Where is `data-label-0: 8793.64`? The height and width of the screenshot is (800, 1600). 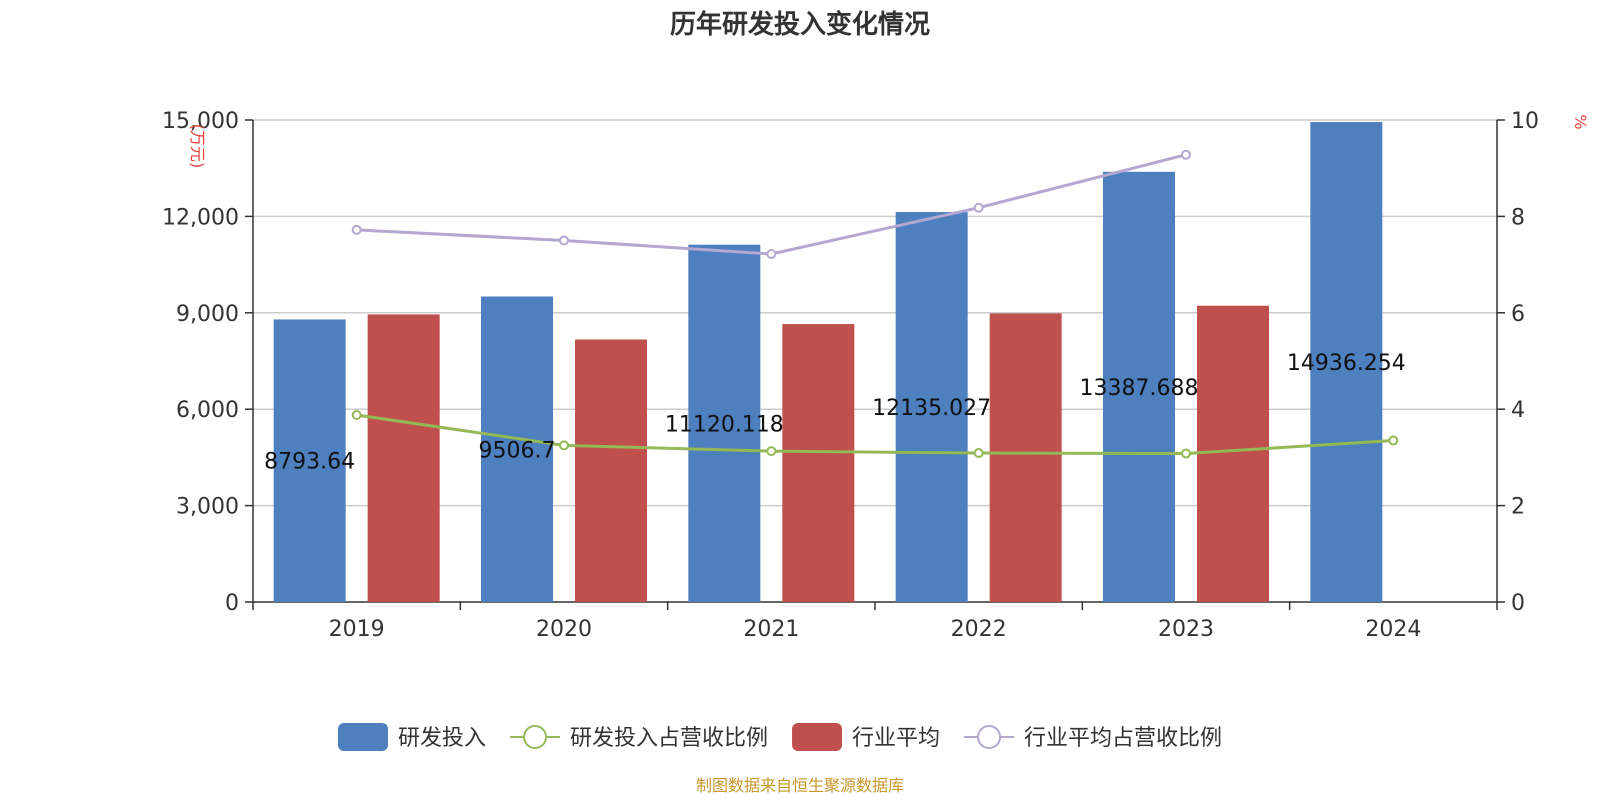 data-label-0: 8793.64 is located at coordinates (309, 462).